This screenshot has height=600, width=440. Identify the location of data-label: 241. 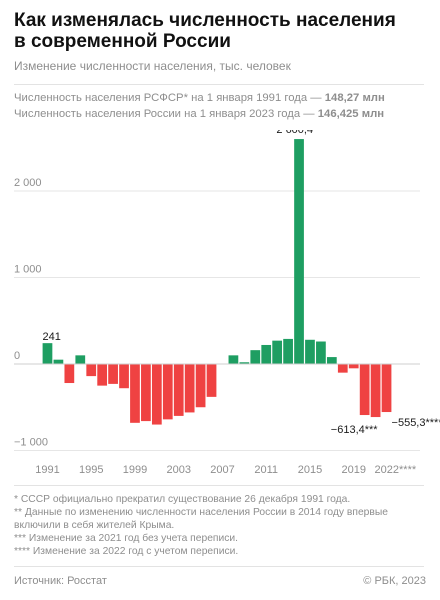
(51, 337).